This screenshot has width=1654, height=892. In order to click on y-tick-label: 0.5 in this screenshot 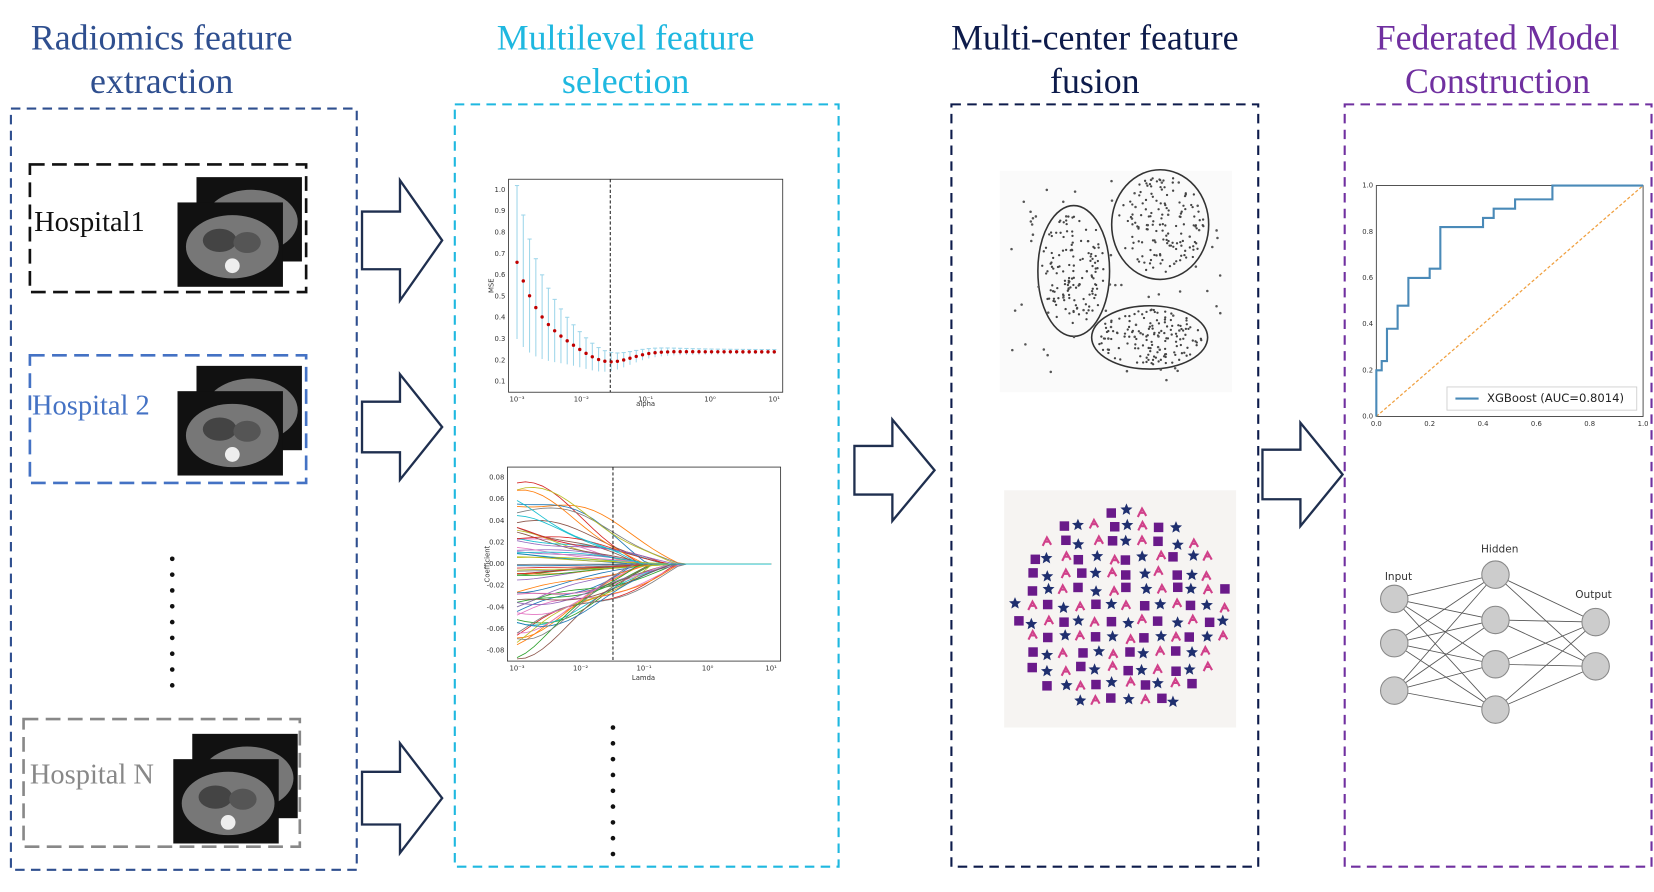, I will do `click(500, 296)`.